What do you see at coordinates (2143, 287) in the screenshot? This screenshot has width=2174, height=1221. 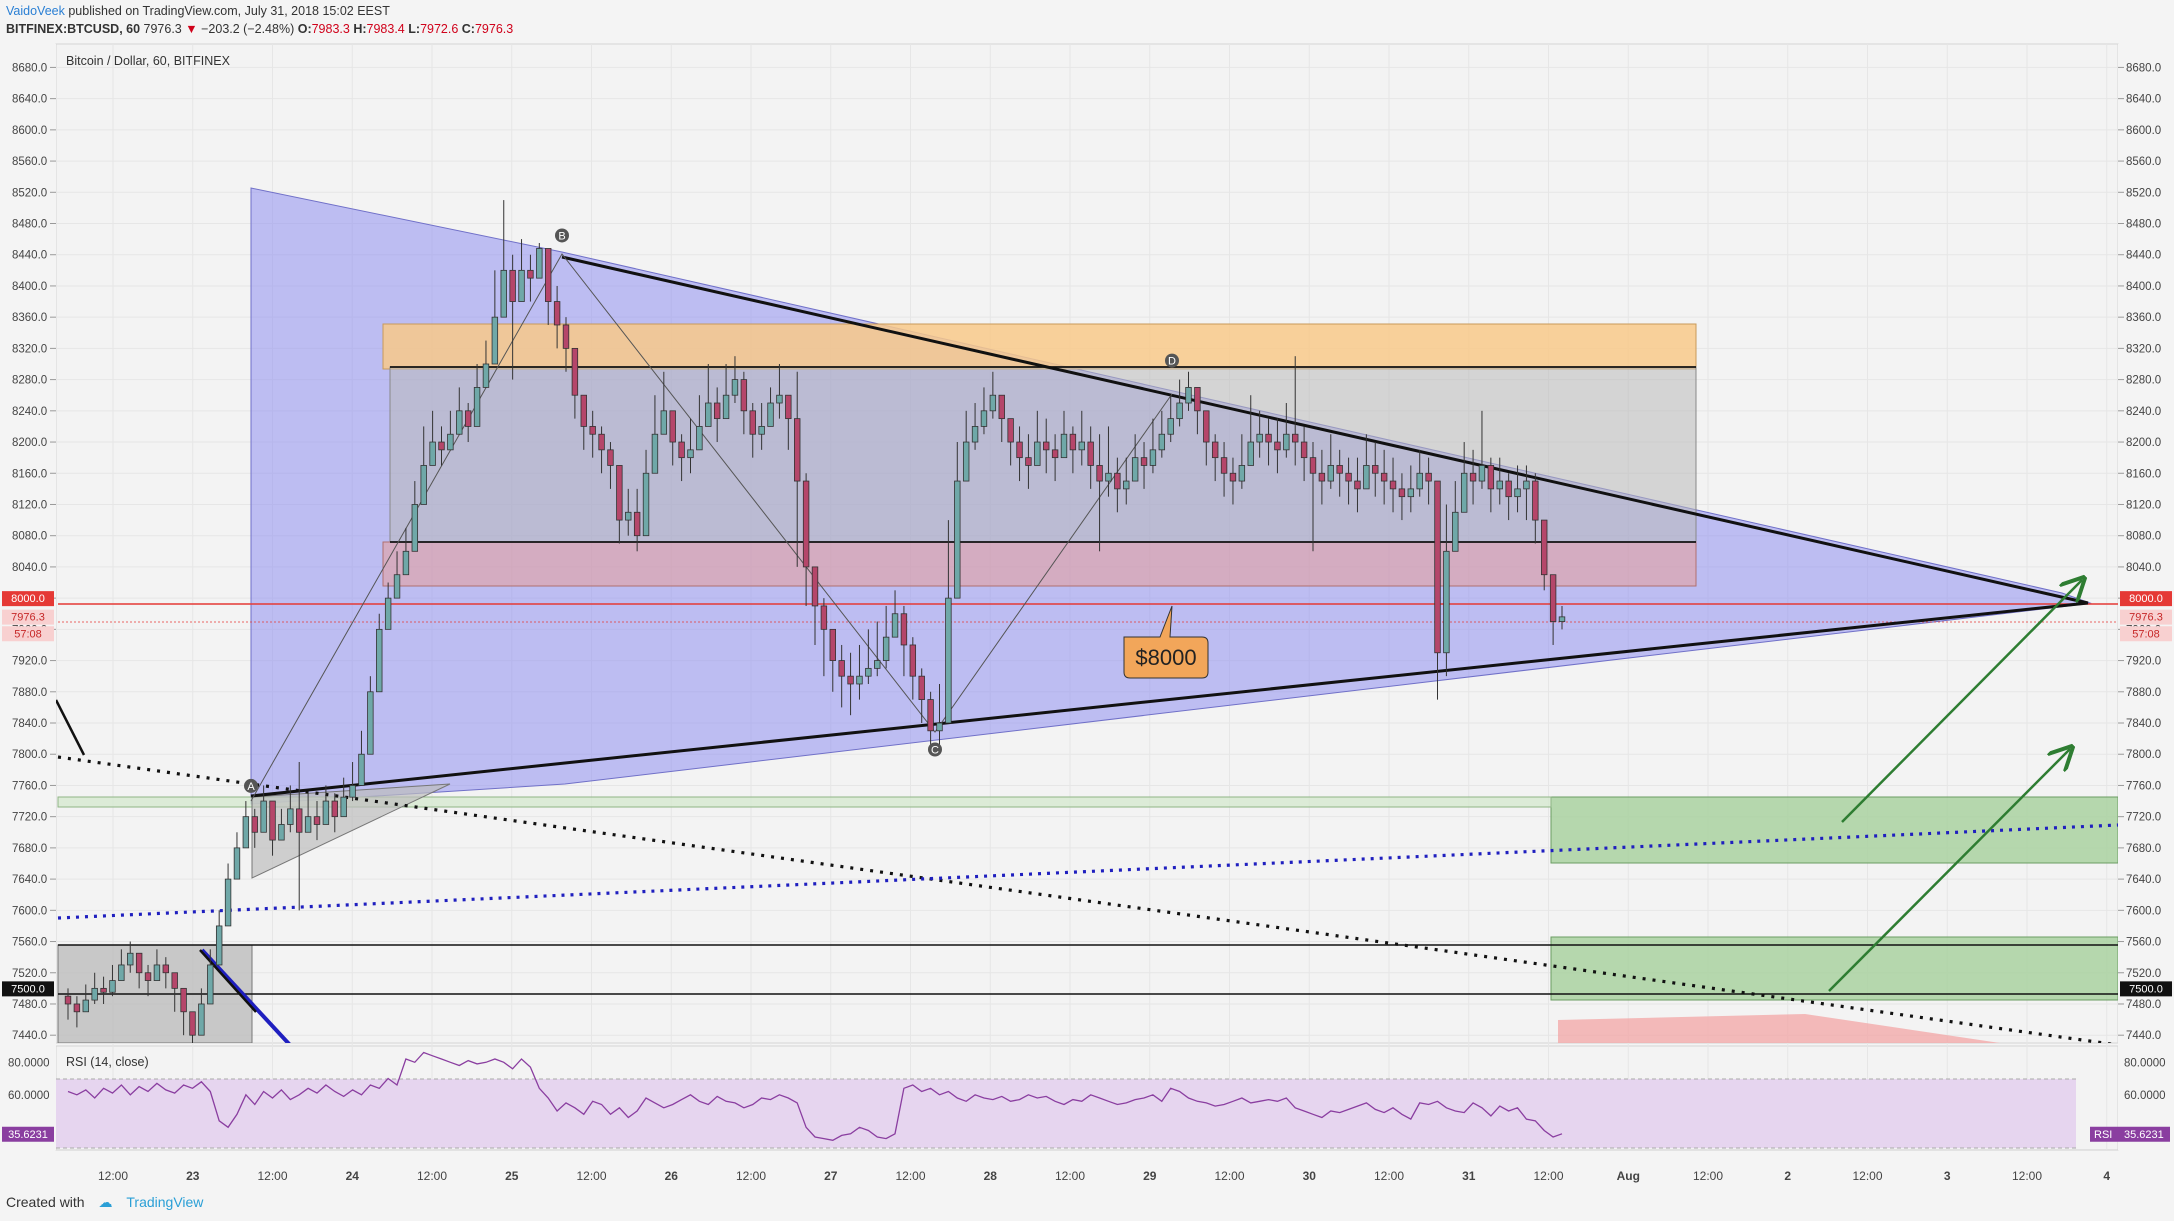 I see `y-tick-right: 8400.0` at bounding box center [2143, 287].